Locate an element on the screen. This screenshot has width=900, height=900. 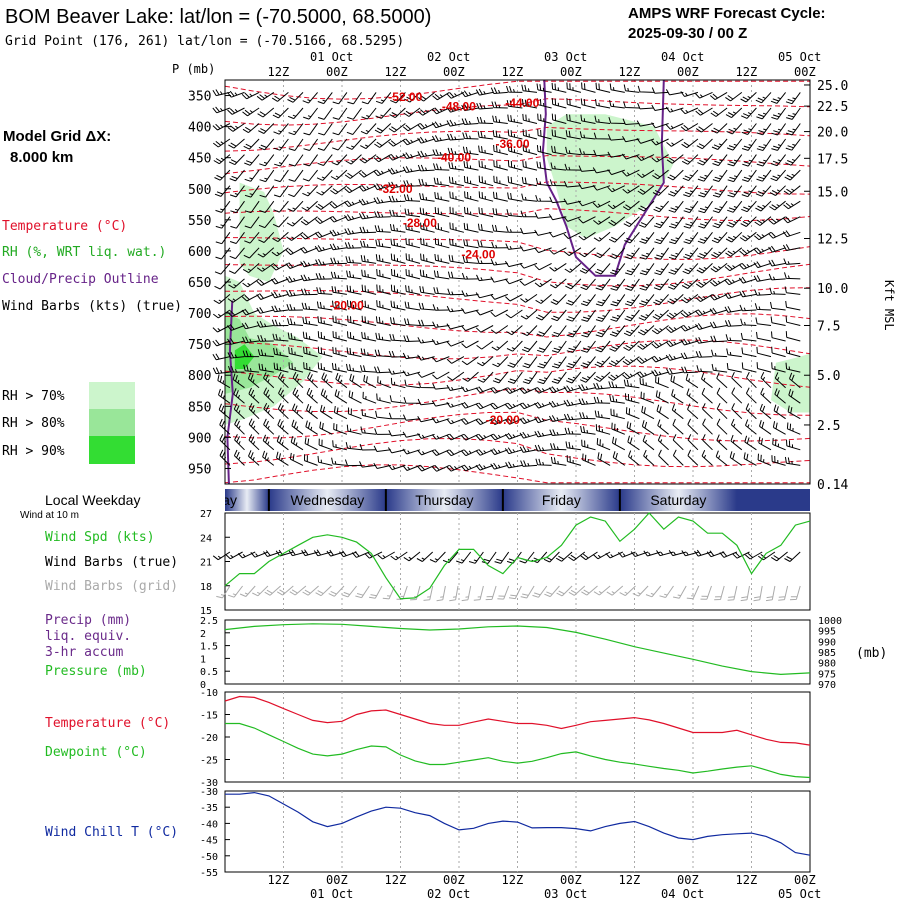
top-hour-label: 12Z is located at coordinates (513, 72).